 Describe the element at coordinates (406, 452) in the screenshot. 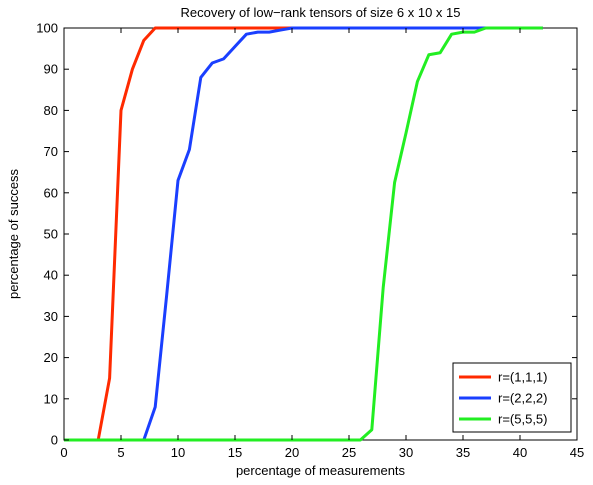

I see `x-tick-label: 30` at that location.